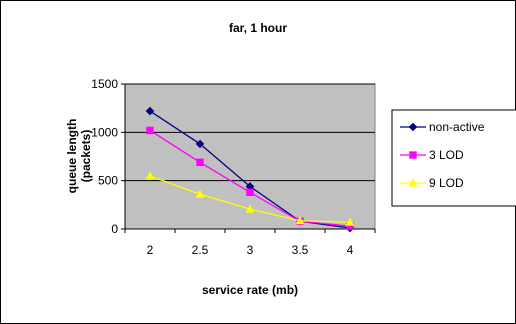  What do you see at coordinates (250, 198) in the screenshot?
I see `series-9-lod` at bounding box center [250, 198].